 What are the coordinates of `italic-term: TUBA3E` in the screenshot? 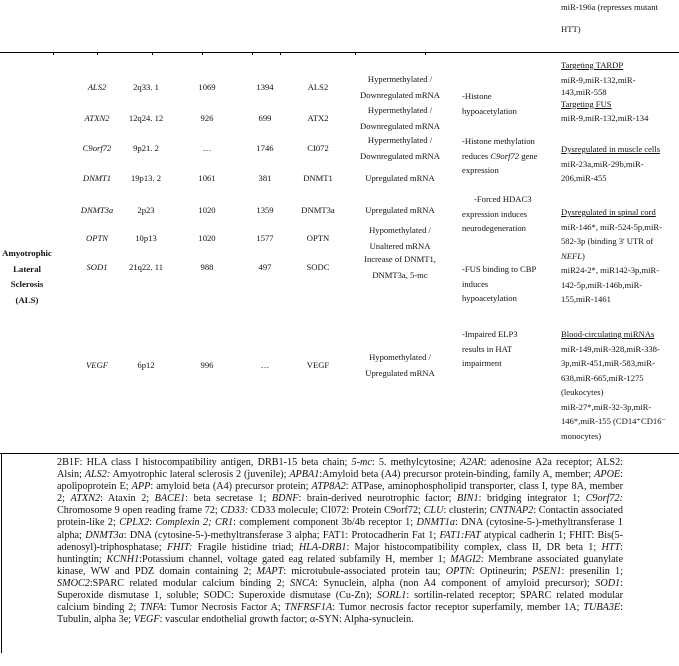 It's located at (602, 608).